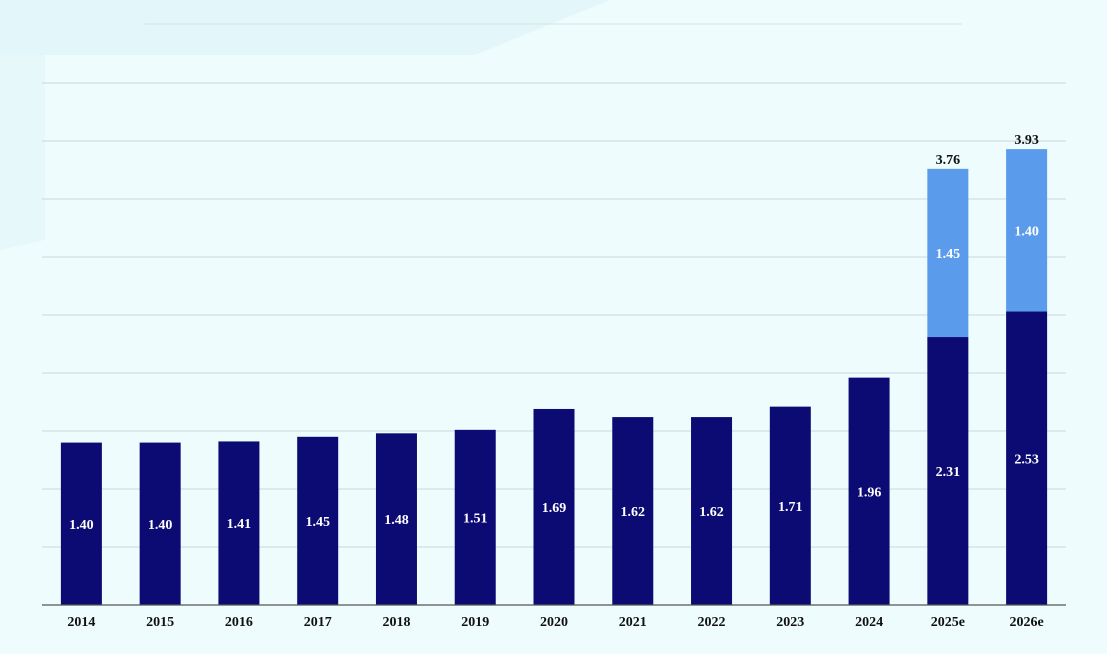 The image size is (1107, 654). I want to click on value-label-2023: 1.71, so click(790, 507).